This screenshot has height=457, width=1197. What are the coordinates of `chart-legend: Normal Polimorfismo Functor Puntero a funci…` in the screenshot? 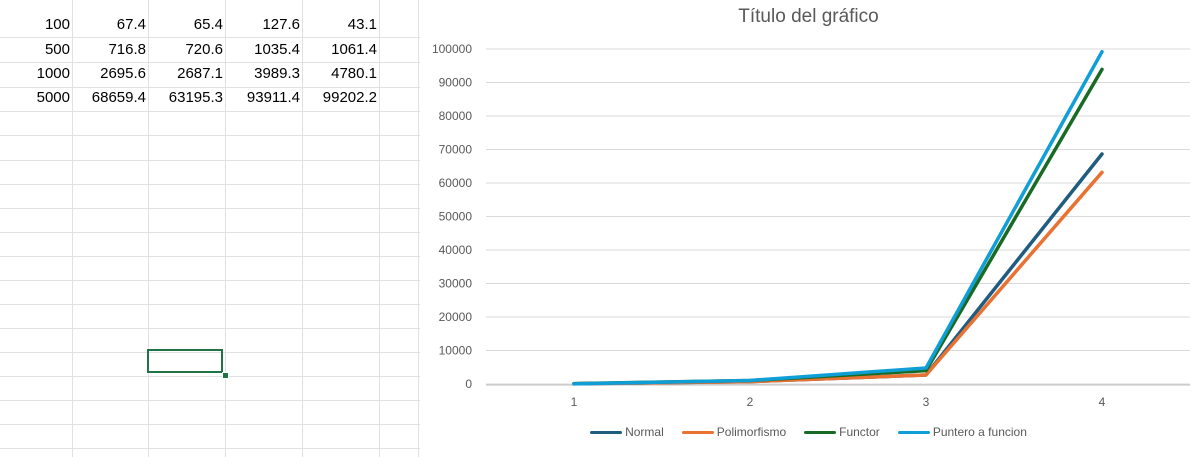 It's located at (808, 432).